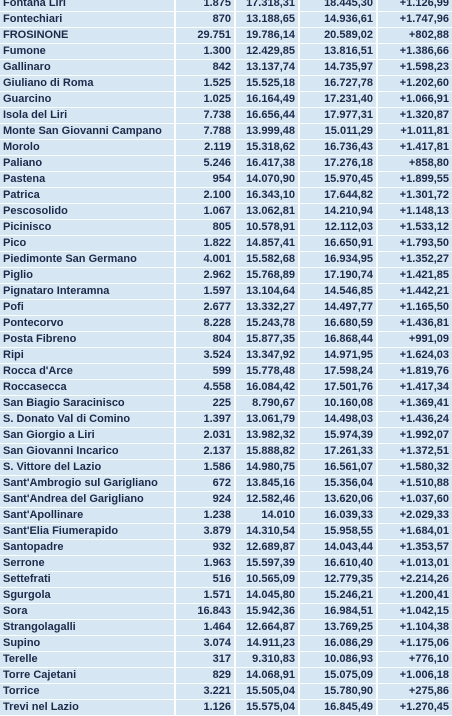 This screenshot has height=716, width=452. What do you see at coordinates (339, 307) in the screenshot?
I see `table-cell: 14.497,77` at bounding box center [339, 307].